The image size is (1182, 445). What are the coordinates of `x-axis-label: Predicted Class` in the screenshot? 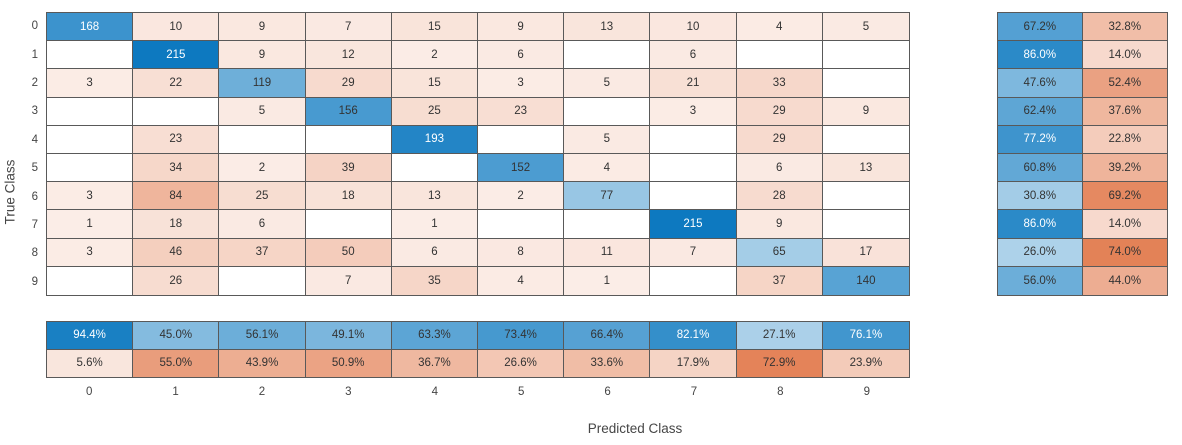 It's located at (635, 428).